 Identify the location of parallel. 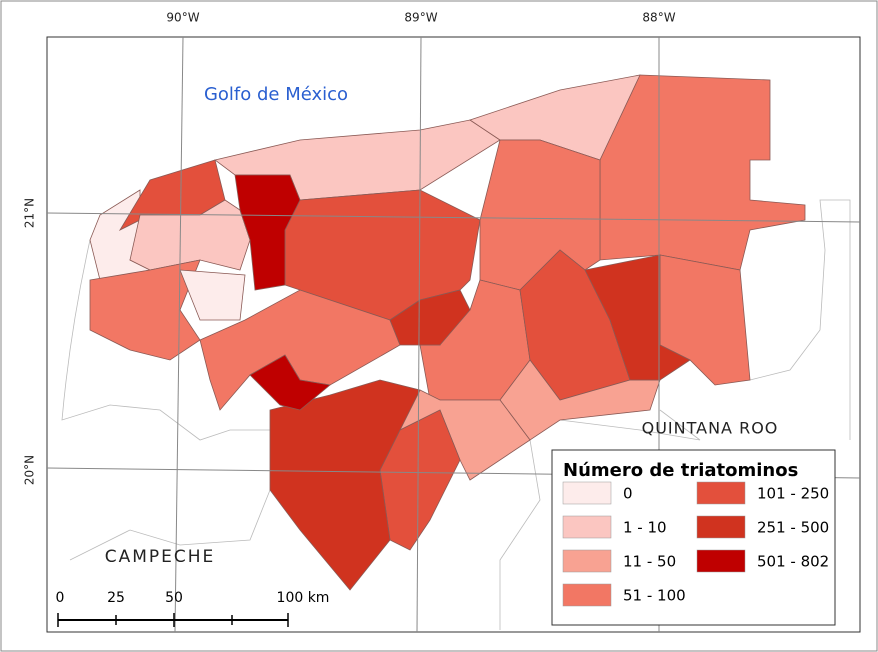
(453, 217).